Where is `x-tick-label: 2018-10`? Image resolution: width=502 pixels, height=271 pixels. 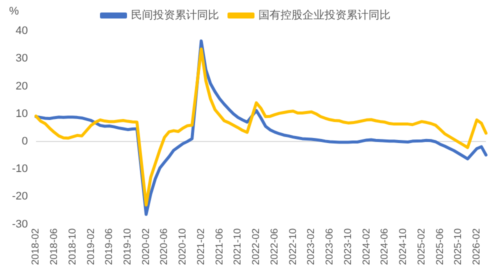
x-tick-label: 2018-10 is located at coordinates (72, 247).